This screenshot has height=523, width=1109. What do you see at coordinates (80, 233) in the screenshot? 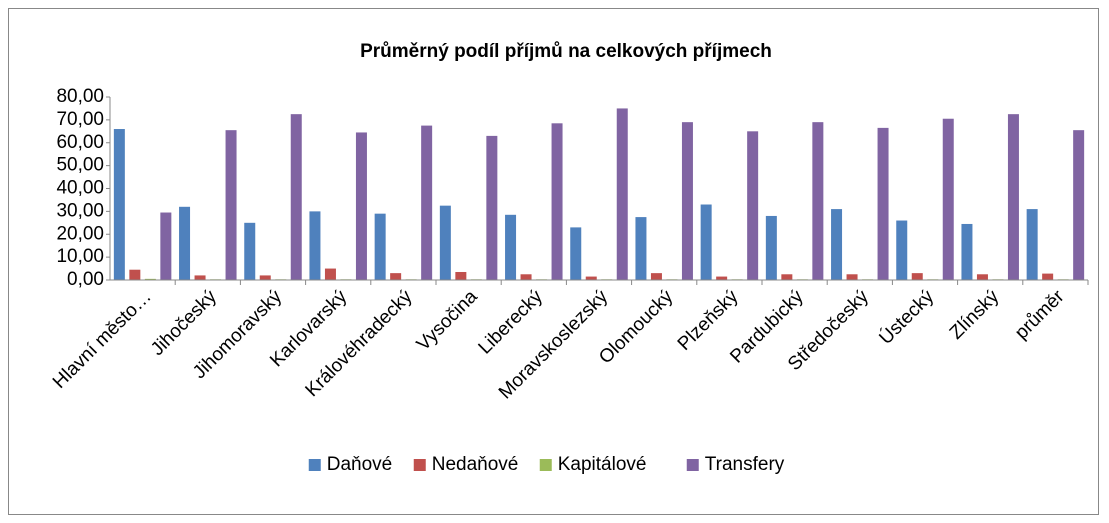
I see `y-tick-label: 20,00` at bounding box center [80, 233].